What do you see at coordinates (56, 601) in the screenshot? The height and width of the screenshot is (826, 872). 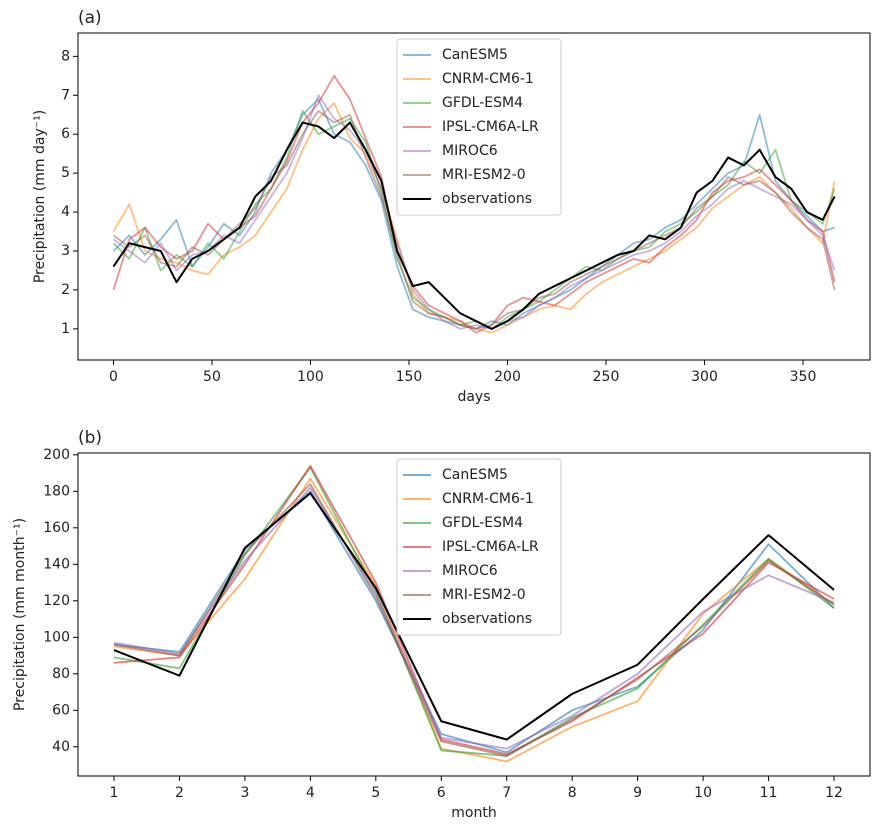 I see `y-tick-label: 120` at bounding box center [56, 601].